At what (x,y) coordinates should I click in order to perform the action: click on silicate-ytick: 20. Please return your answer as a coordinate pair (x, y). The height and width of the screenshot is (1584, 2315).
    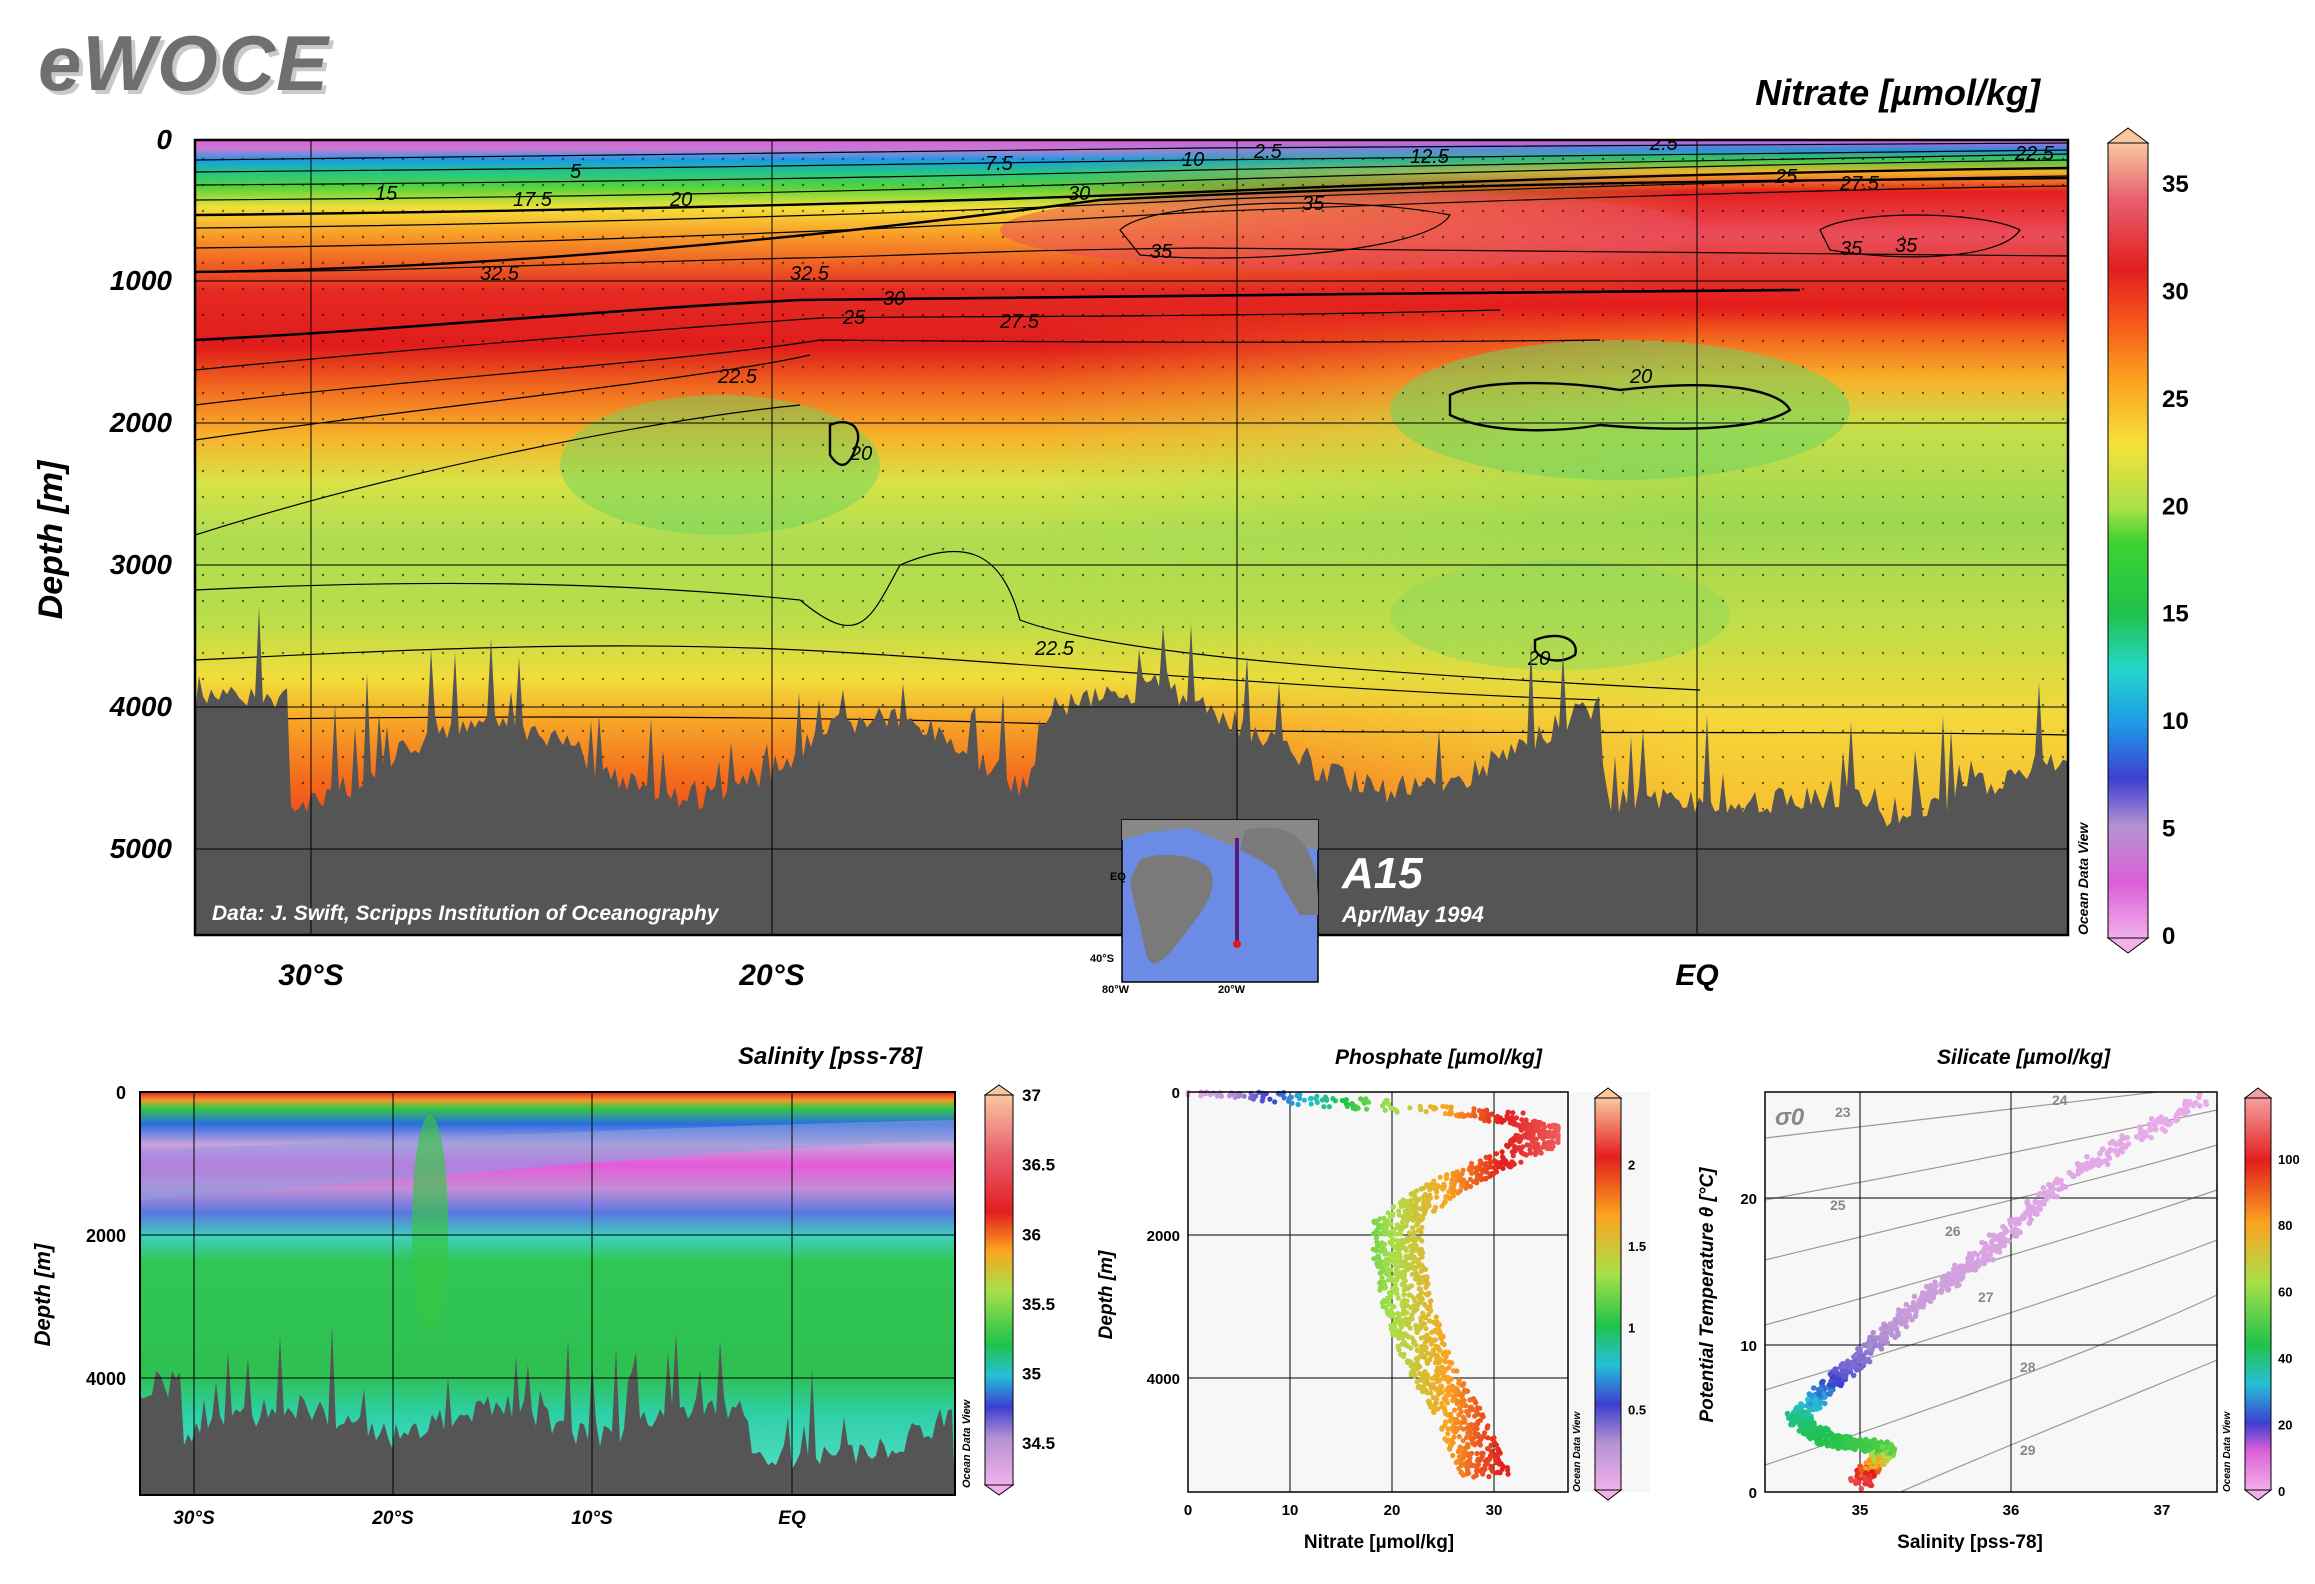
    Looking at the image, I should click on (1748, 1199).